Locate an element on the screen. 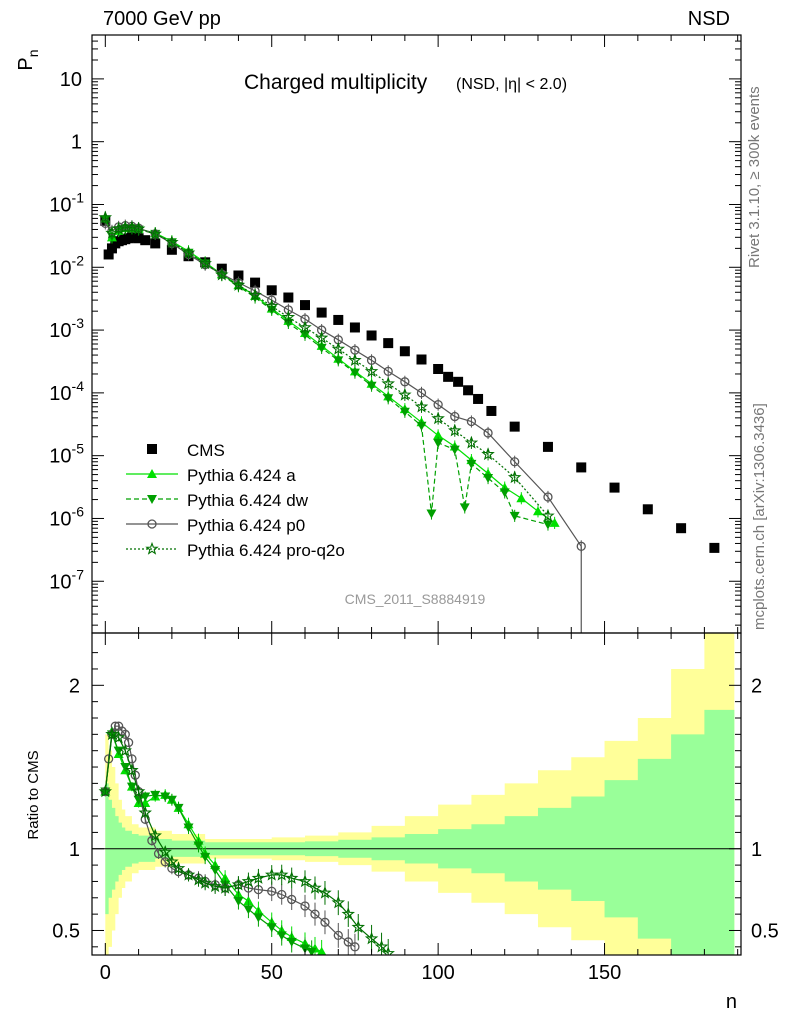  ratio-y-tick-label-right: 2 is located at coordinates (756, 686).